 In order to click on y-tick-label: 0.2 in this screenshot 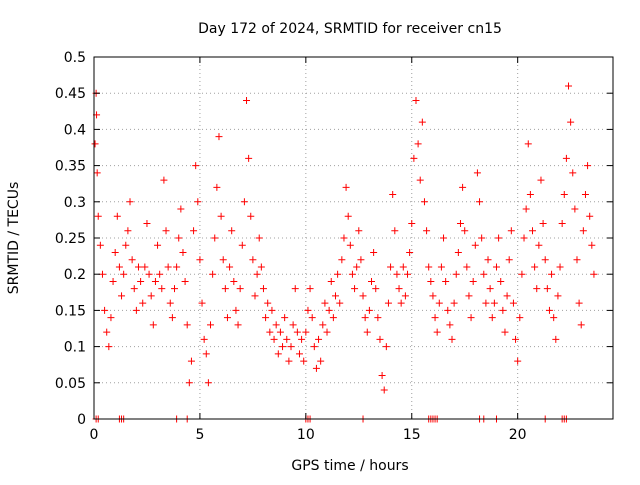, I will do `click(75, 275)`.